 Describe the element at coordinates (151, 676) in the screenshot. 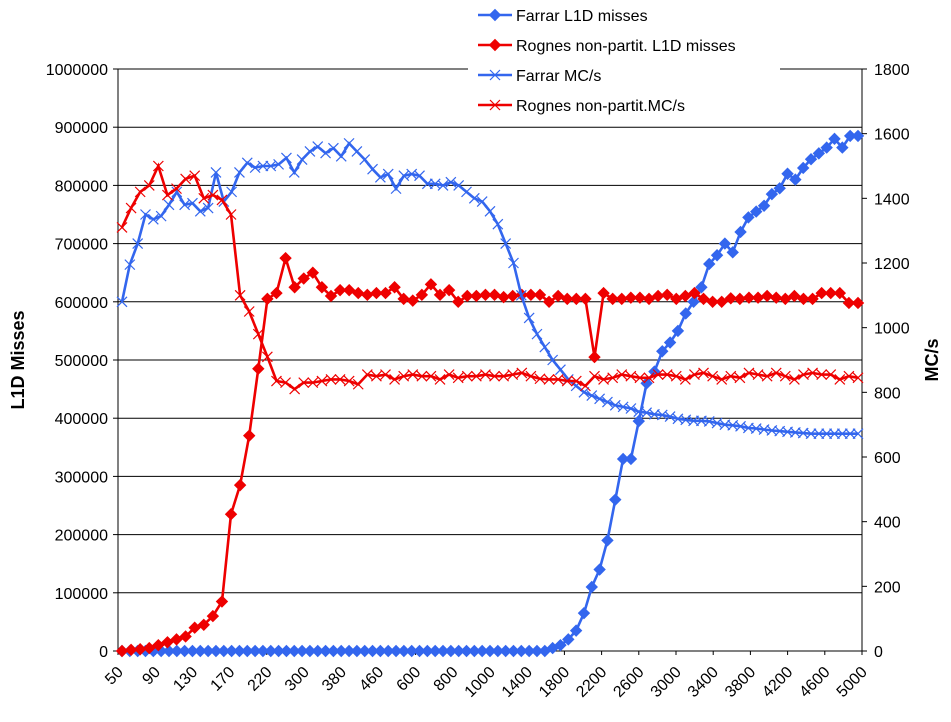

I see `x-tick-label: 90` at that location.